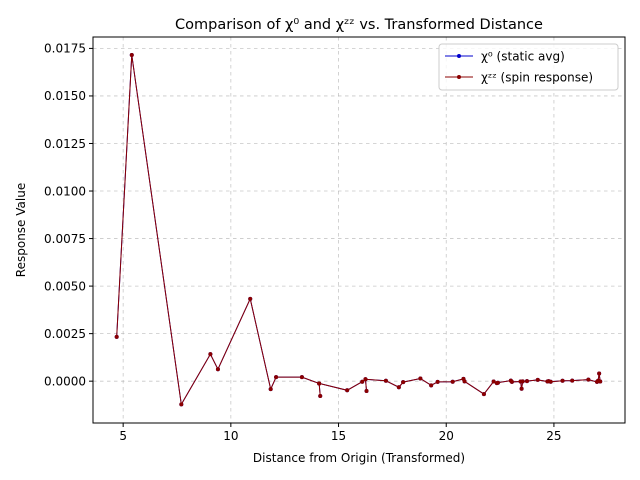  What do you see at coordinates (459, 77) in the screenshot?
I see `legend-marker-spin-response` at bounding box center [459, 77].